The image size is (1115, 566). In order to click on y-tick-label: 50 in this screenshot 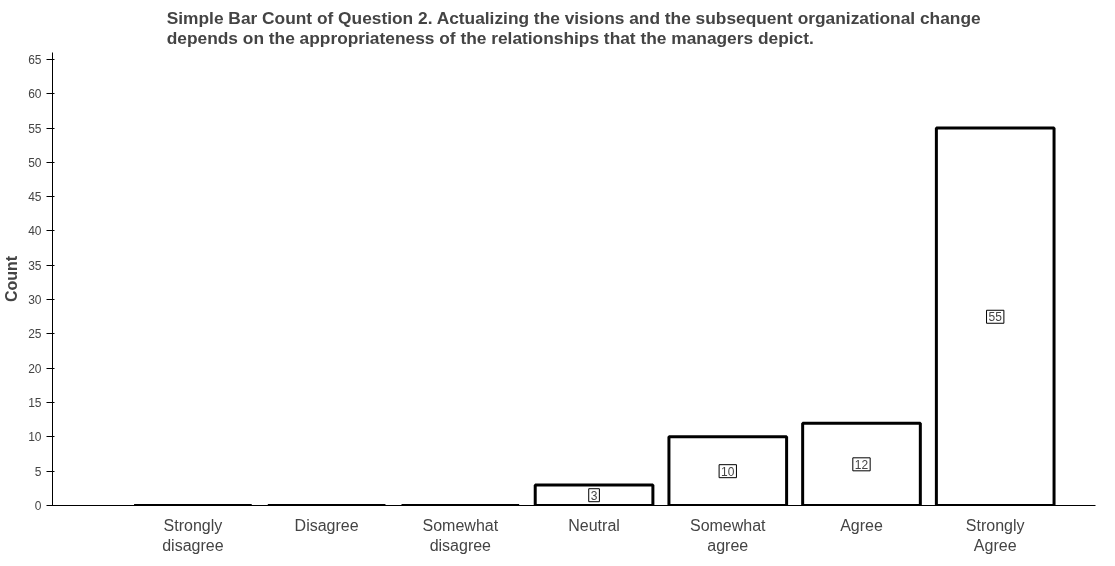, I will do `click(35, 162)`.